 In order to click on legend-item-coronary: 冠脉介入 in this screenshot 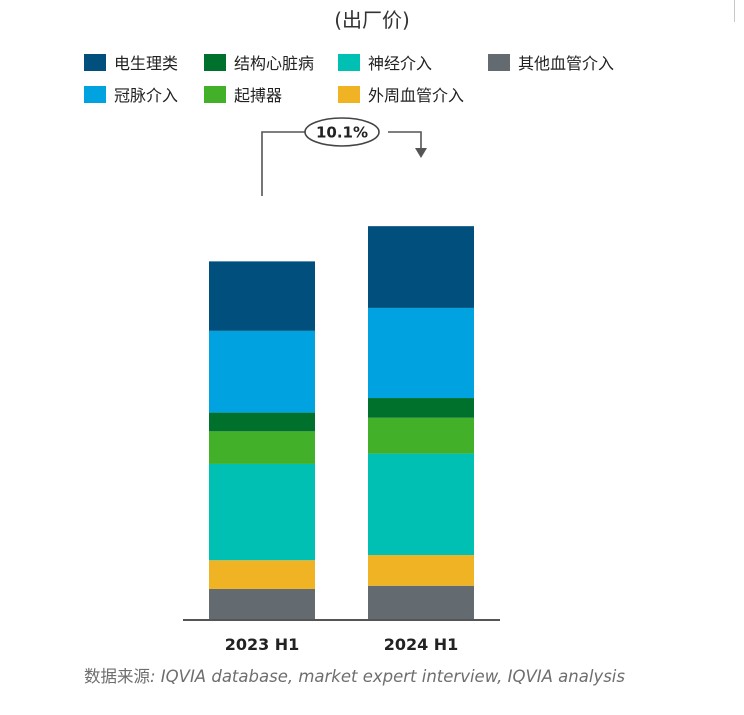, I will do `click(131, 94)`.